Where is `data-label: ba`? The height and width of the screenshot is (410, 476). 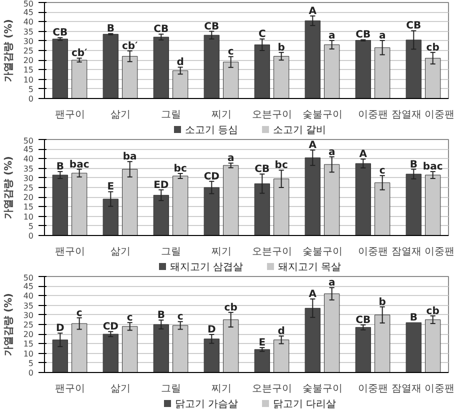 data-label: ba is located at coordinates (129, 157).